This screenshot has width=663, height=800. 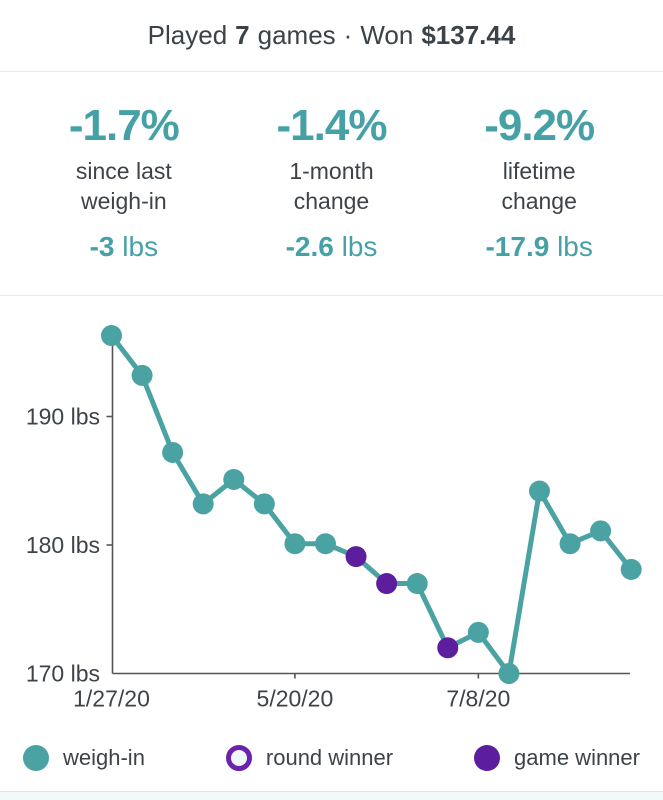 I want to click on stat-percent: -1.4%, so click(x=332, y=125).